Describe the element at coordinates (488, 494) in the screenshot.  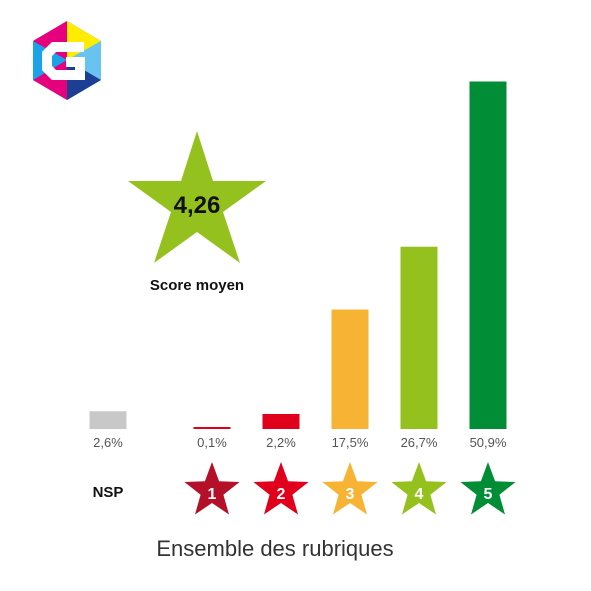
I see `rating-star-number: 5` at that location.